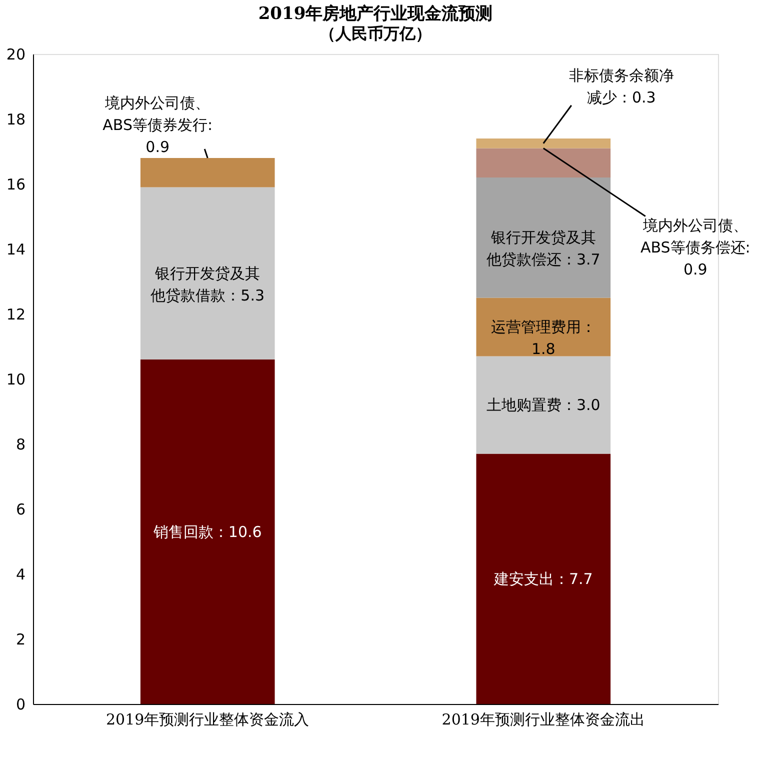  Describe the element at coordinates (16, 185) in the screenshot. I see `y-tick-label: 16` at that location.